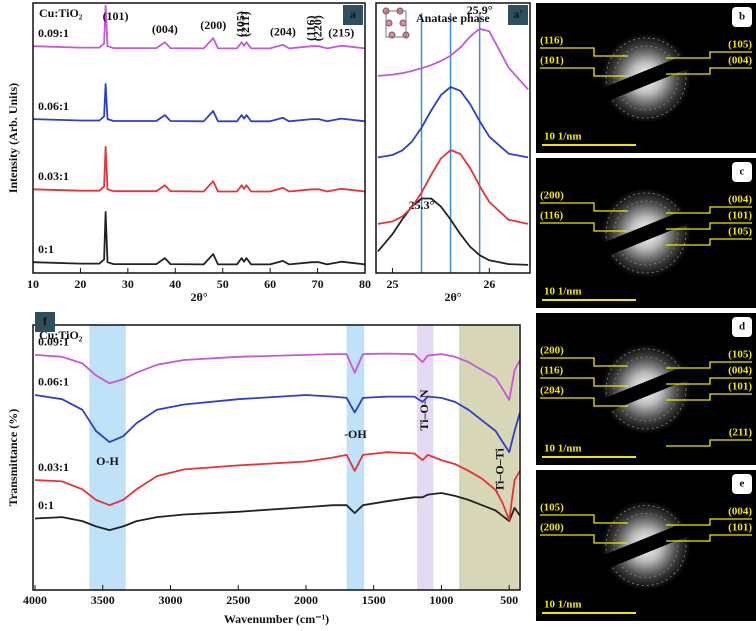 This screenshot has width=756, height=631. What do you see at coordinates (245, 23) in the screenshot?
I see `peak-label: (211)` at bounding box center [245, 23].